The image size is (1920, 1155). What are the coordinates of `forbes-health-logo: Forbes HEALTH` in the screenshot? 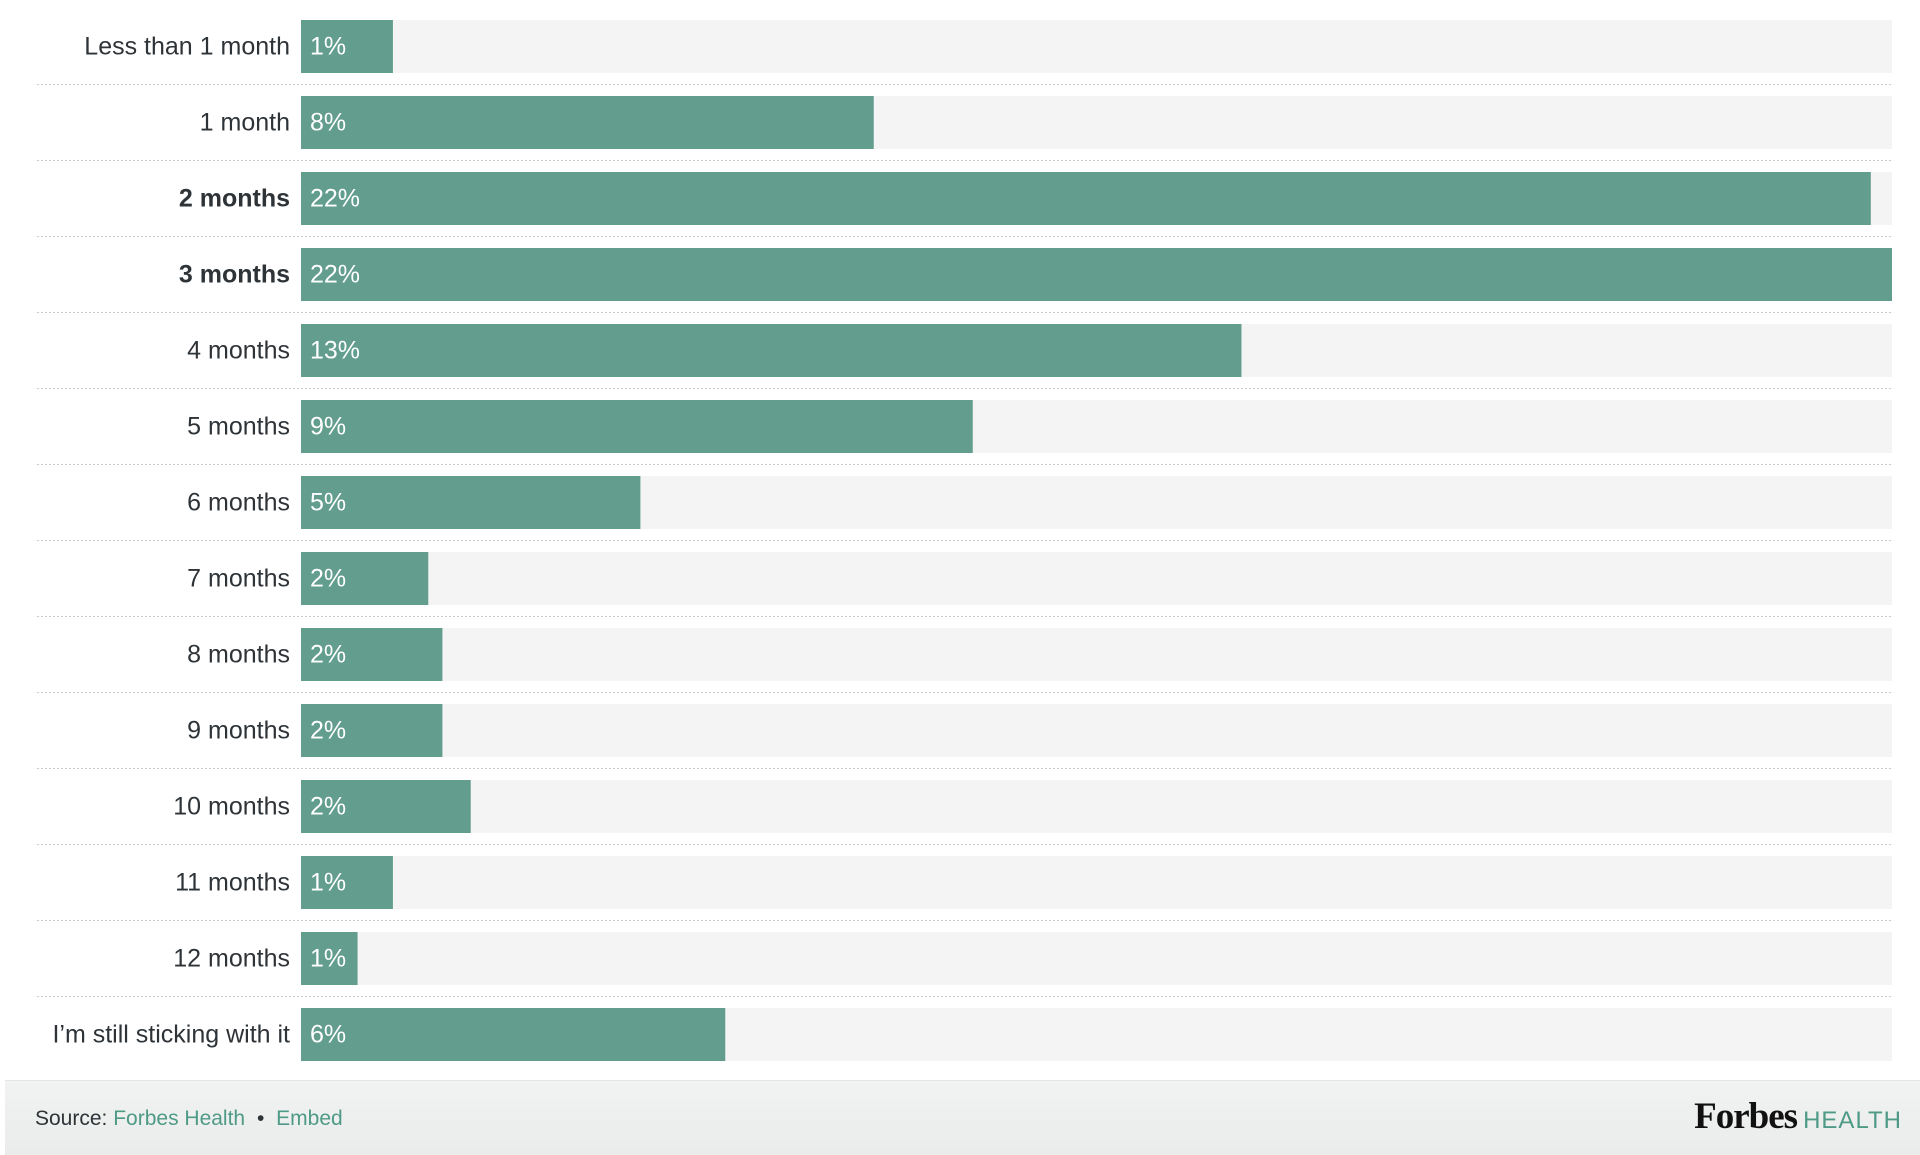 It's located at (1798, 1116).